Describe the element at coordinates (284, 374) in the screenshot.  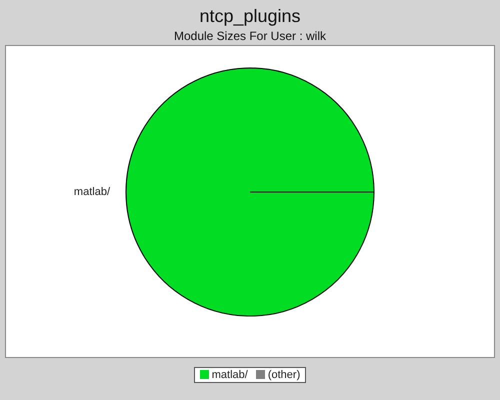
I see `legend-label: (other)` at that location.